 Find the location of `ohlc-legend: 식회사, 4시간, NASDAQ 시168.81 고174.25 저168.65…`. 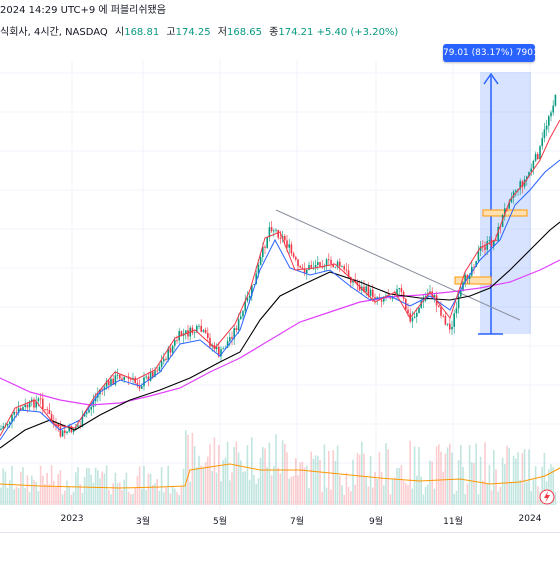

ohlc-legend: 식회사, 4시간, NASDAQ 시168.81 고174.25 저168.65… is located at coordinates (280, 33).